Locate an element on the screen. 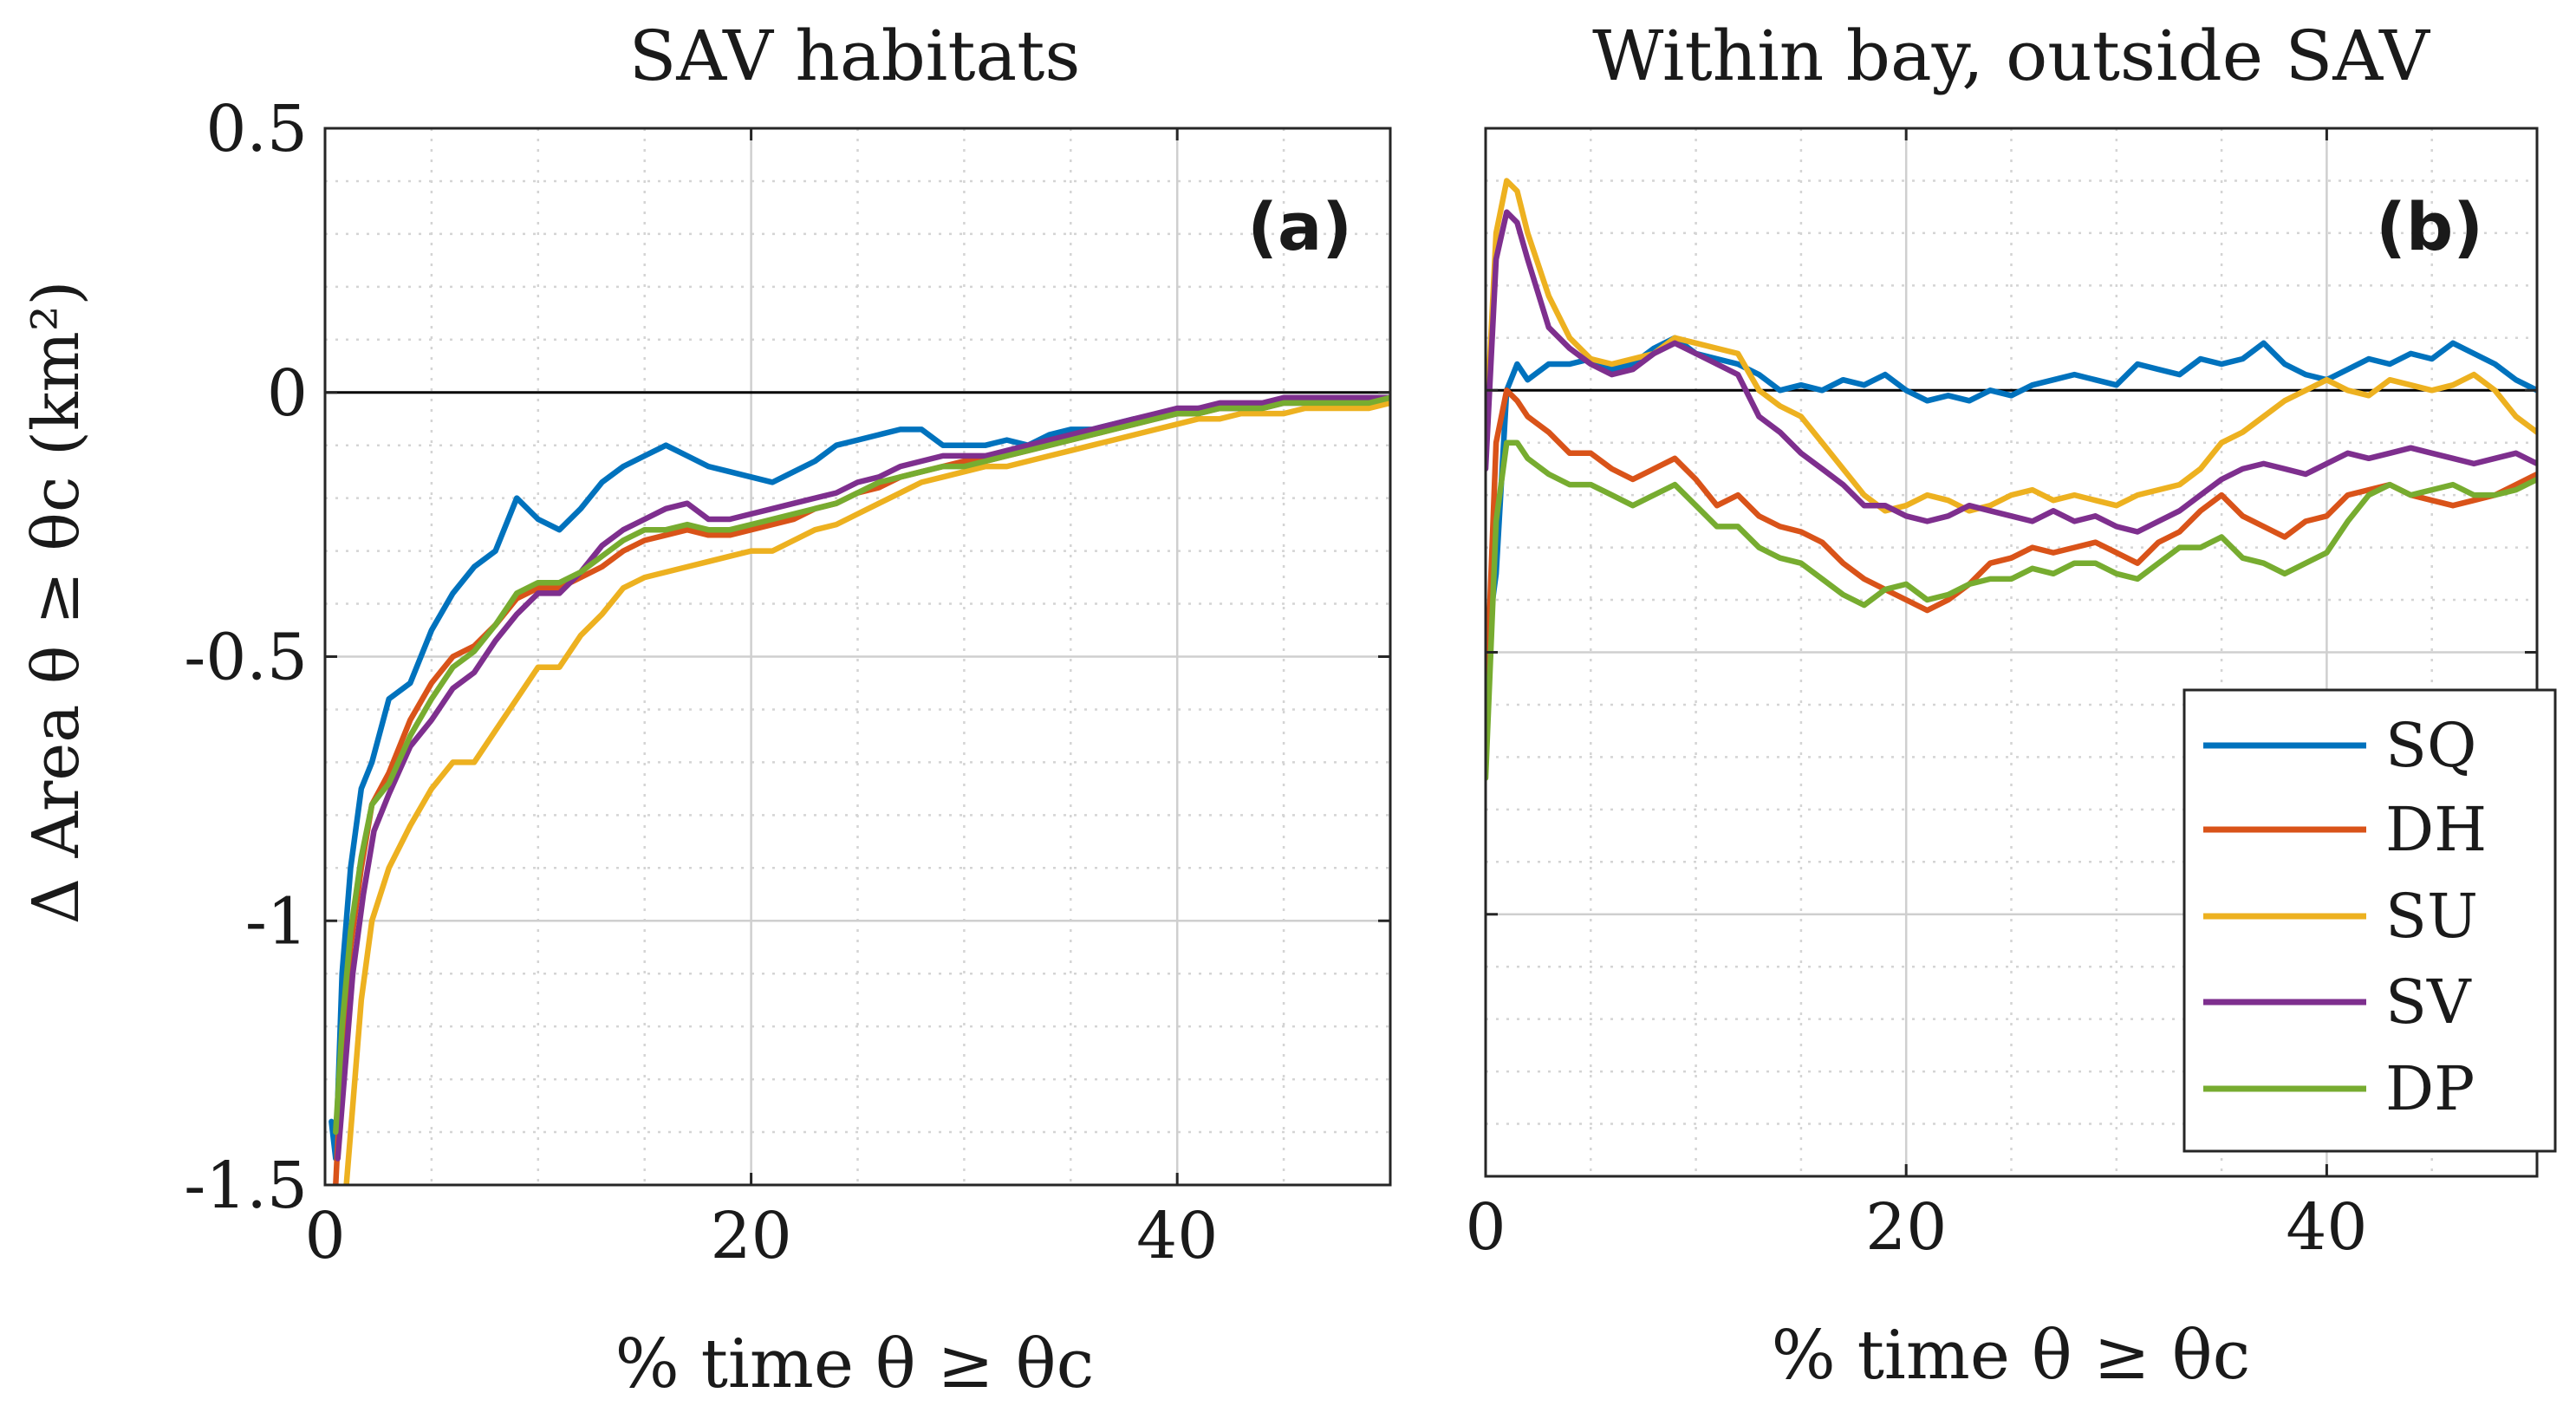 Image resolution: width=2576 pixels, height=1419 pixels. legend-box is located at coordinates (2369, 920).